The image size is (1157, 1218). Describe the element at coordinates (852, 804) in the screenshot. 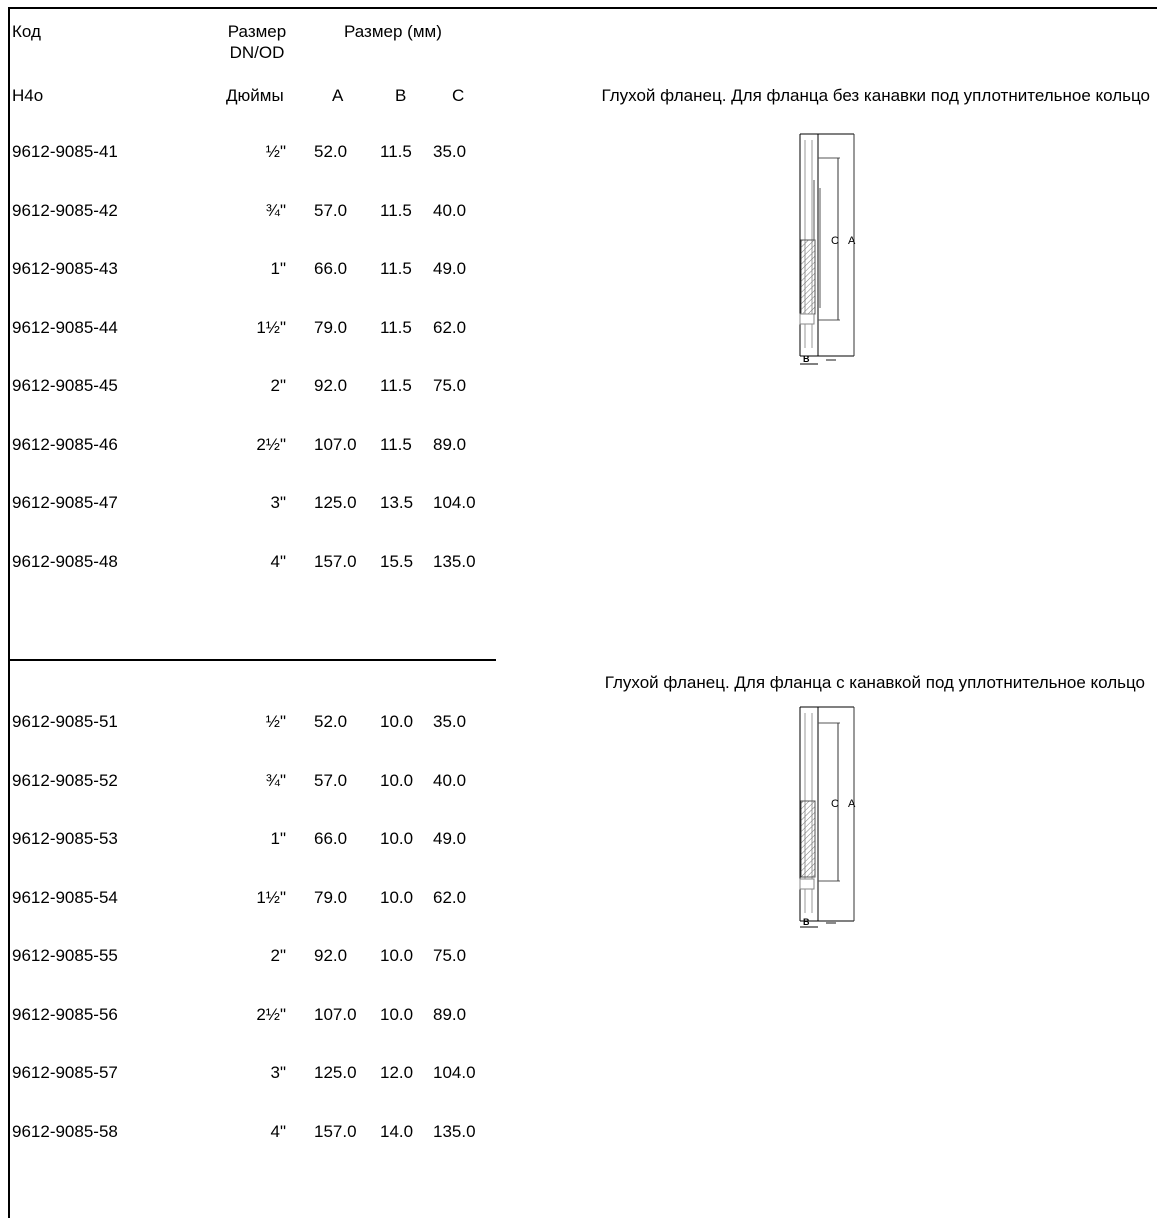

I see `drawing2-label-a: A` at that location.